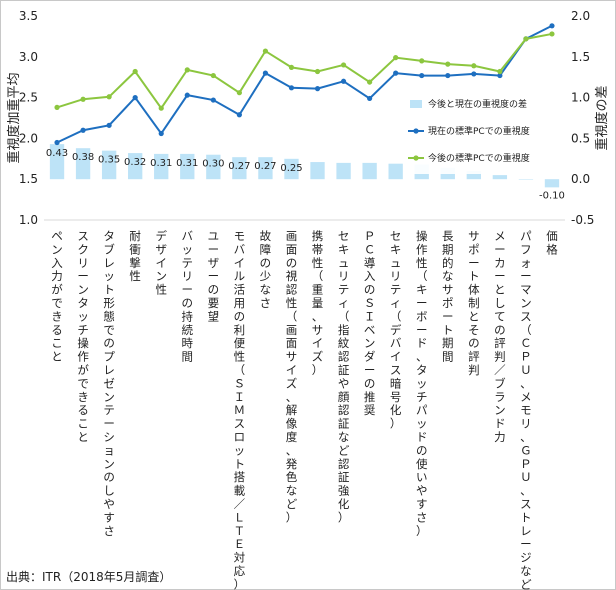  I want to click on category-label: セキュリティ（デバイス暗号化）, so click(396, 330).